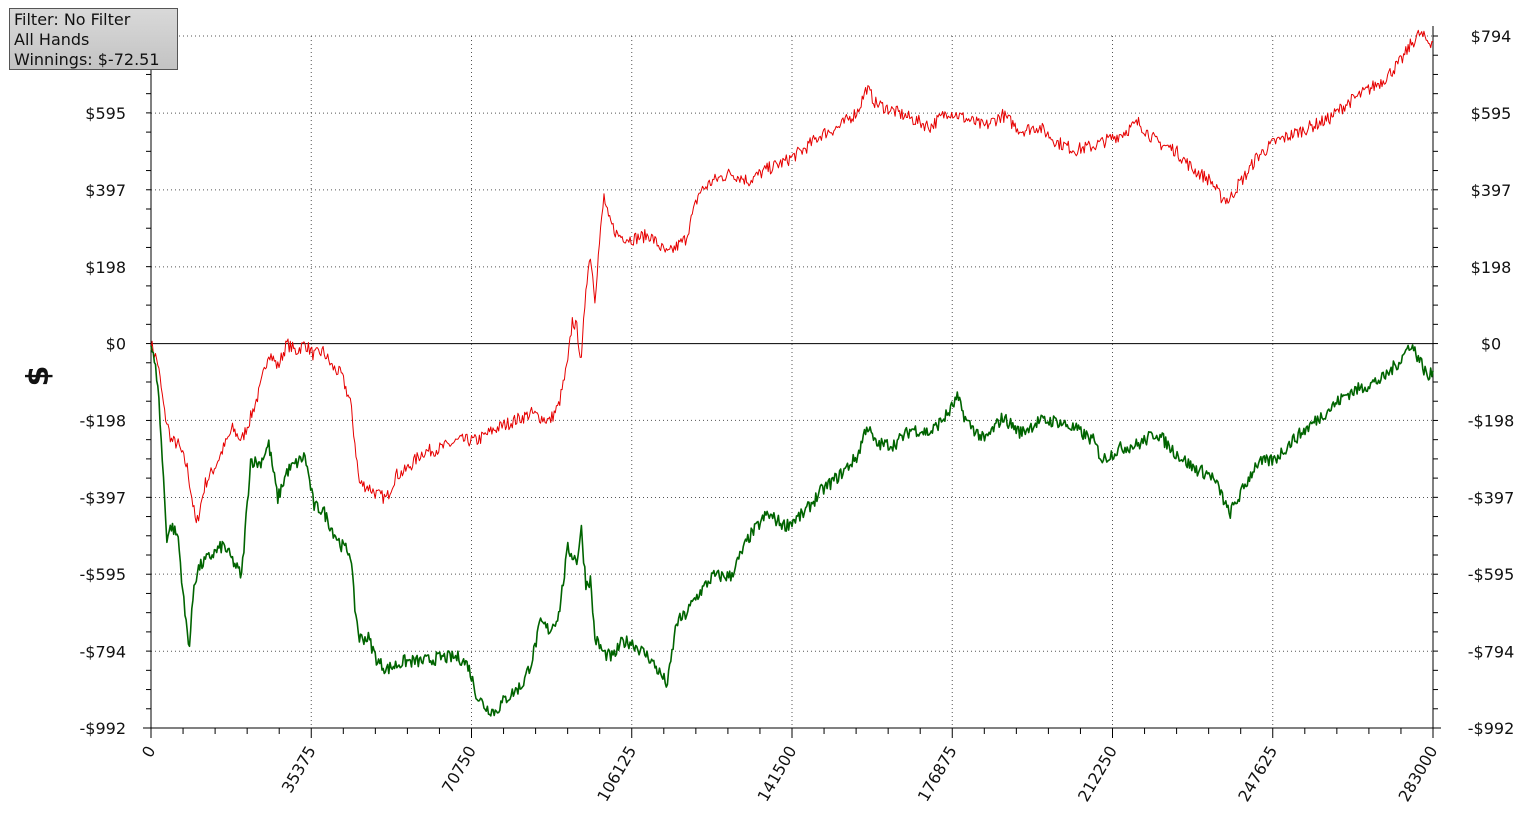 The width and height of the screenshot is (1515, 825). What do you see at coordinates (1257, 774) in the screenshot?
I see `x-tick-label: 247625` at bounding box center [1257, 774].